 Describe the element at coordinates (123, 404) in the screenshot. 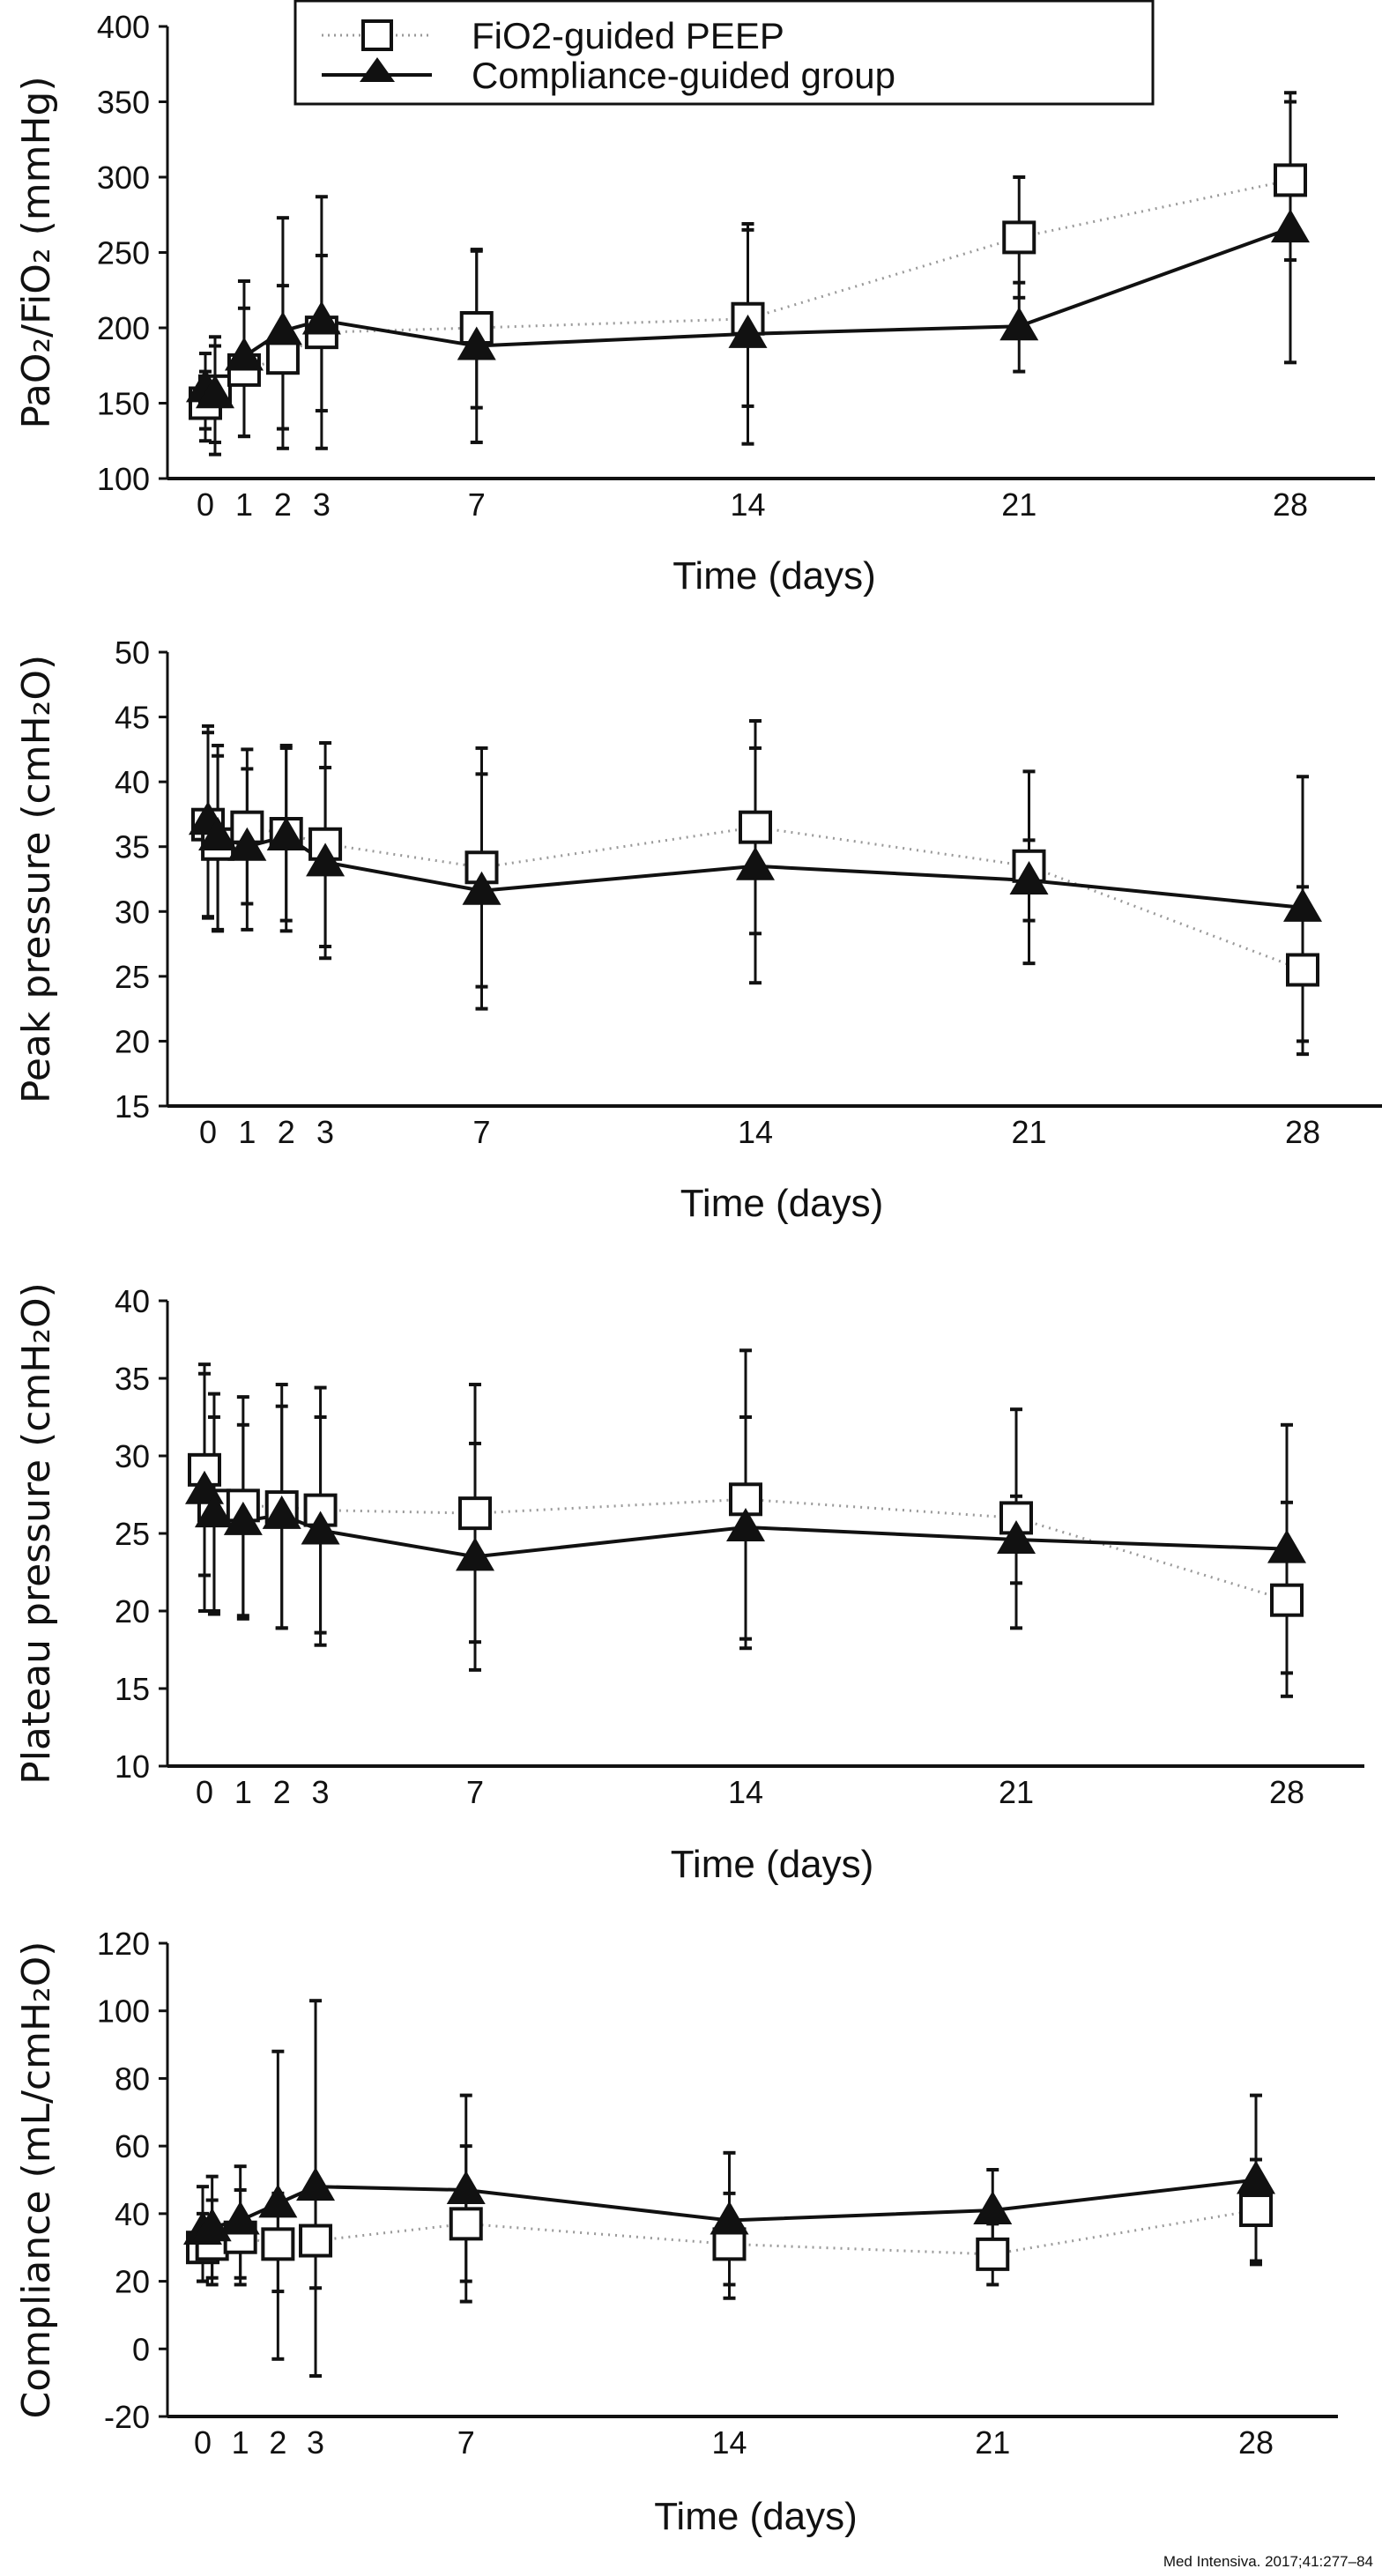

I see `y-tick-label: 150` at that location.